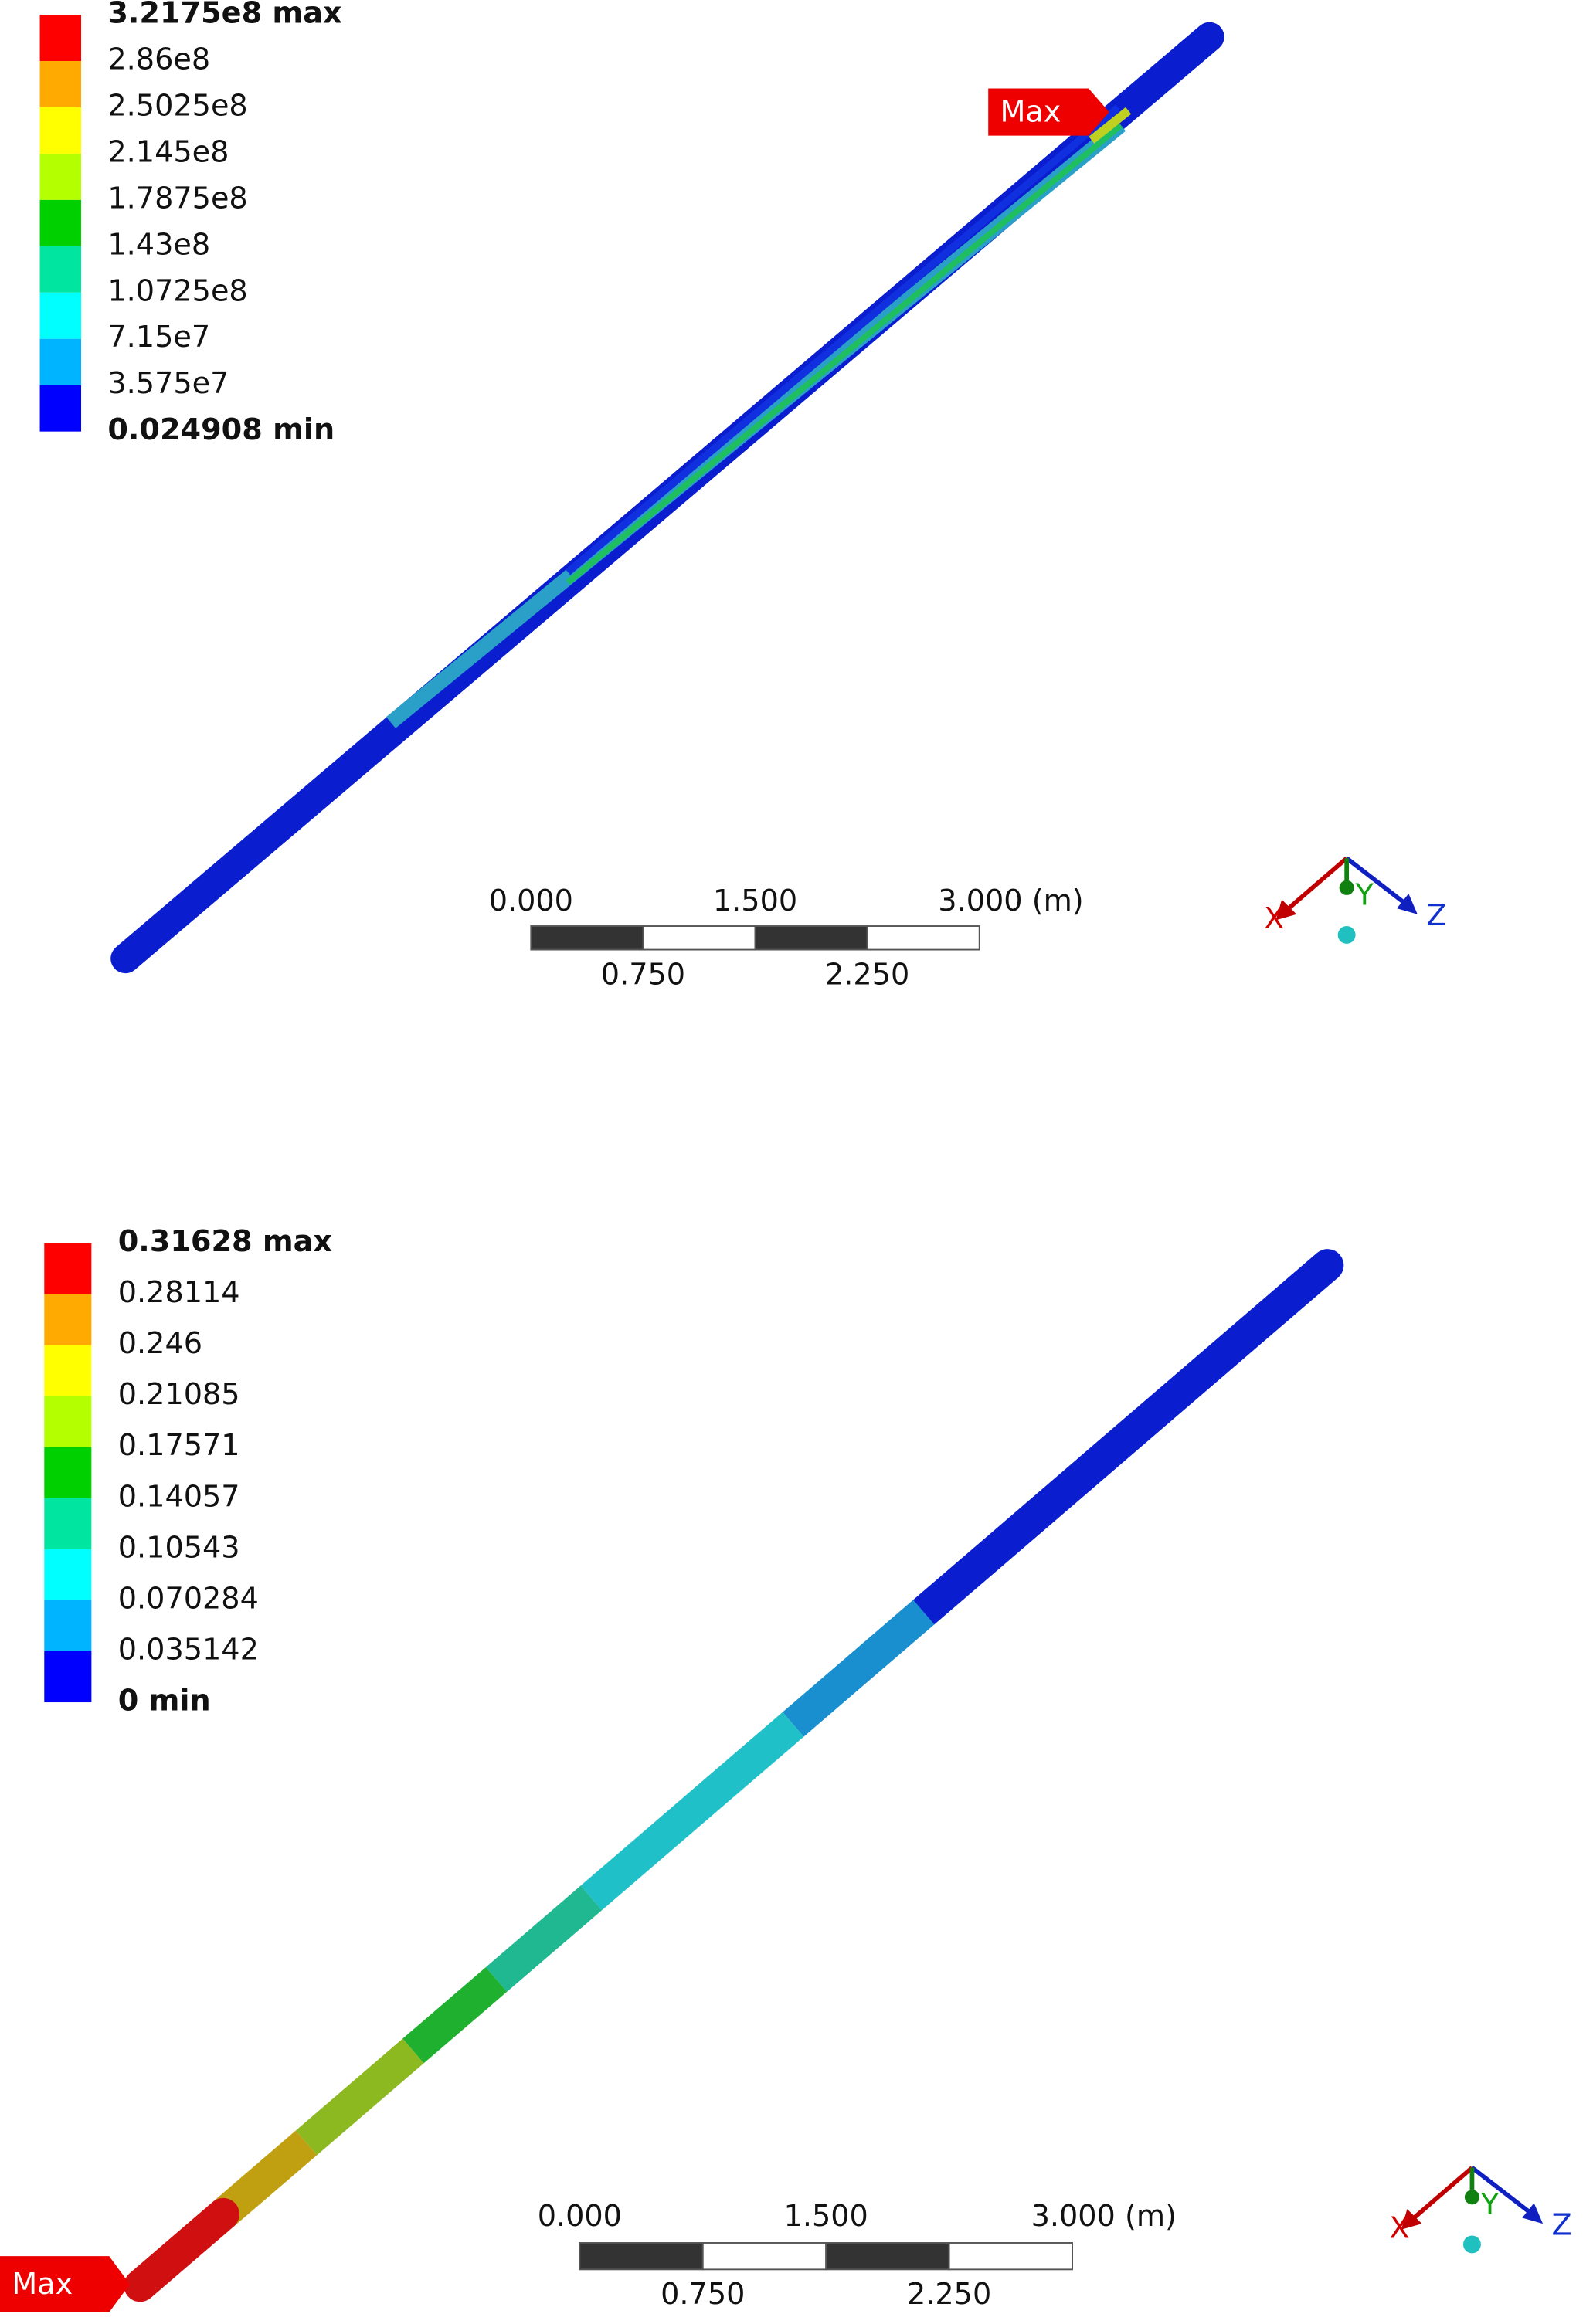  What do you see at coordinates (177, 106) in the screenshot?
I see `legend-label: 2.5025e8` at bounding box center [177, 106].